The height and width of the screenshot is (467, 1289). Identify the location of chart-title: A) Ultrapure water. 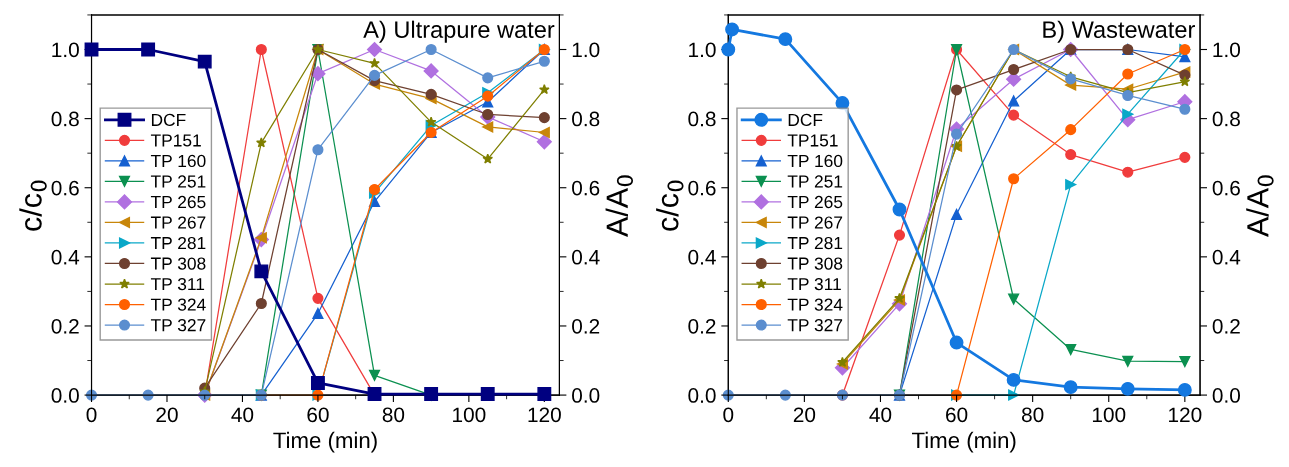
(459, 31).